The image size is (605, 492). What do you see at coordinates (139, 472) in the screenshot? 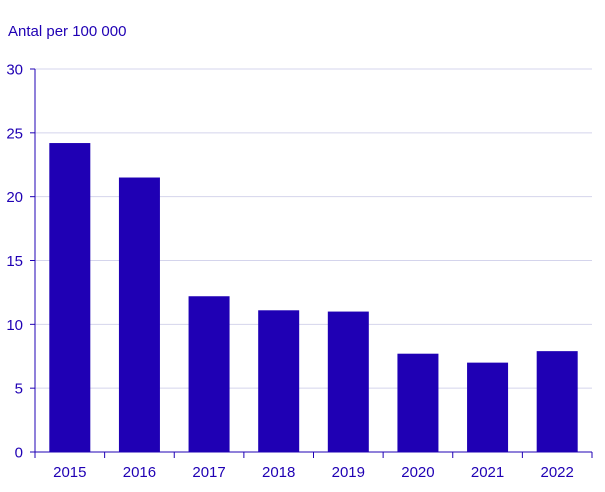
I see `x-tick-label: 2016` at bounding box center [139, 472].